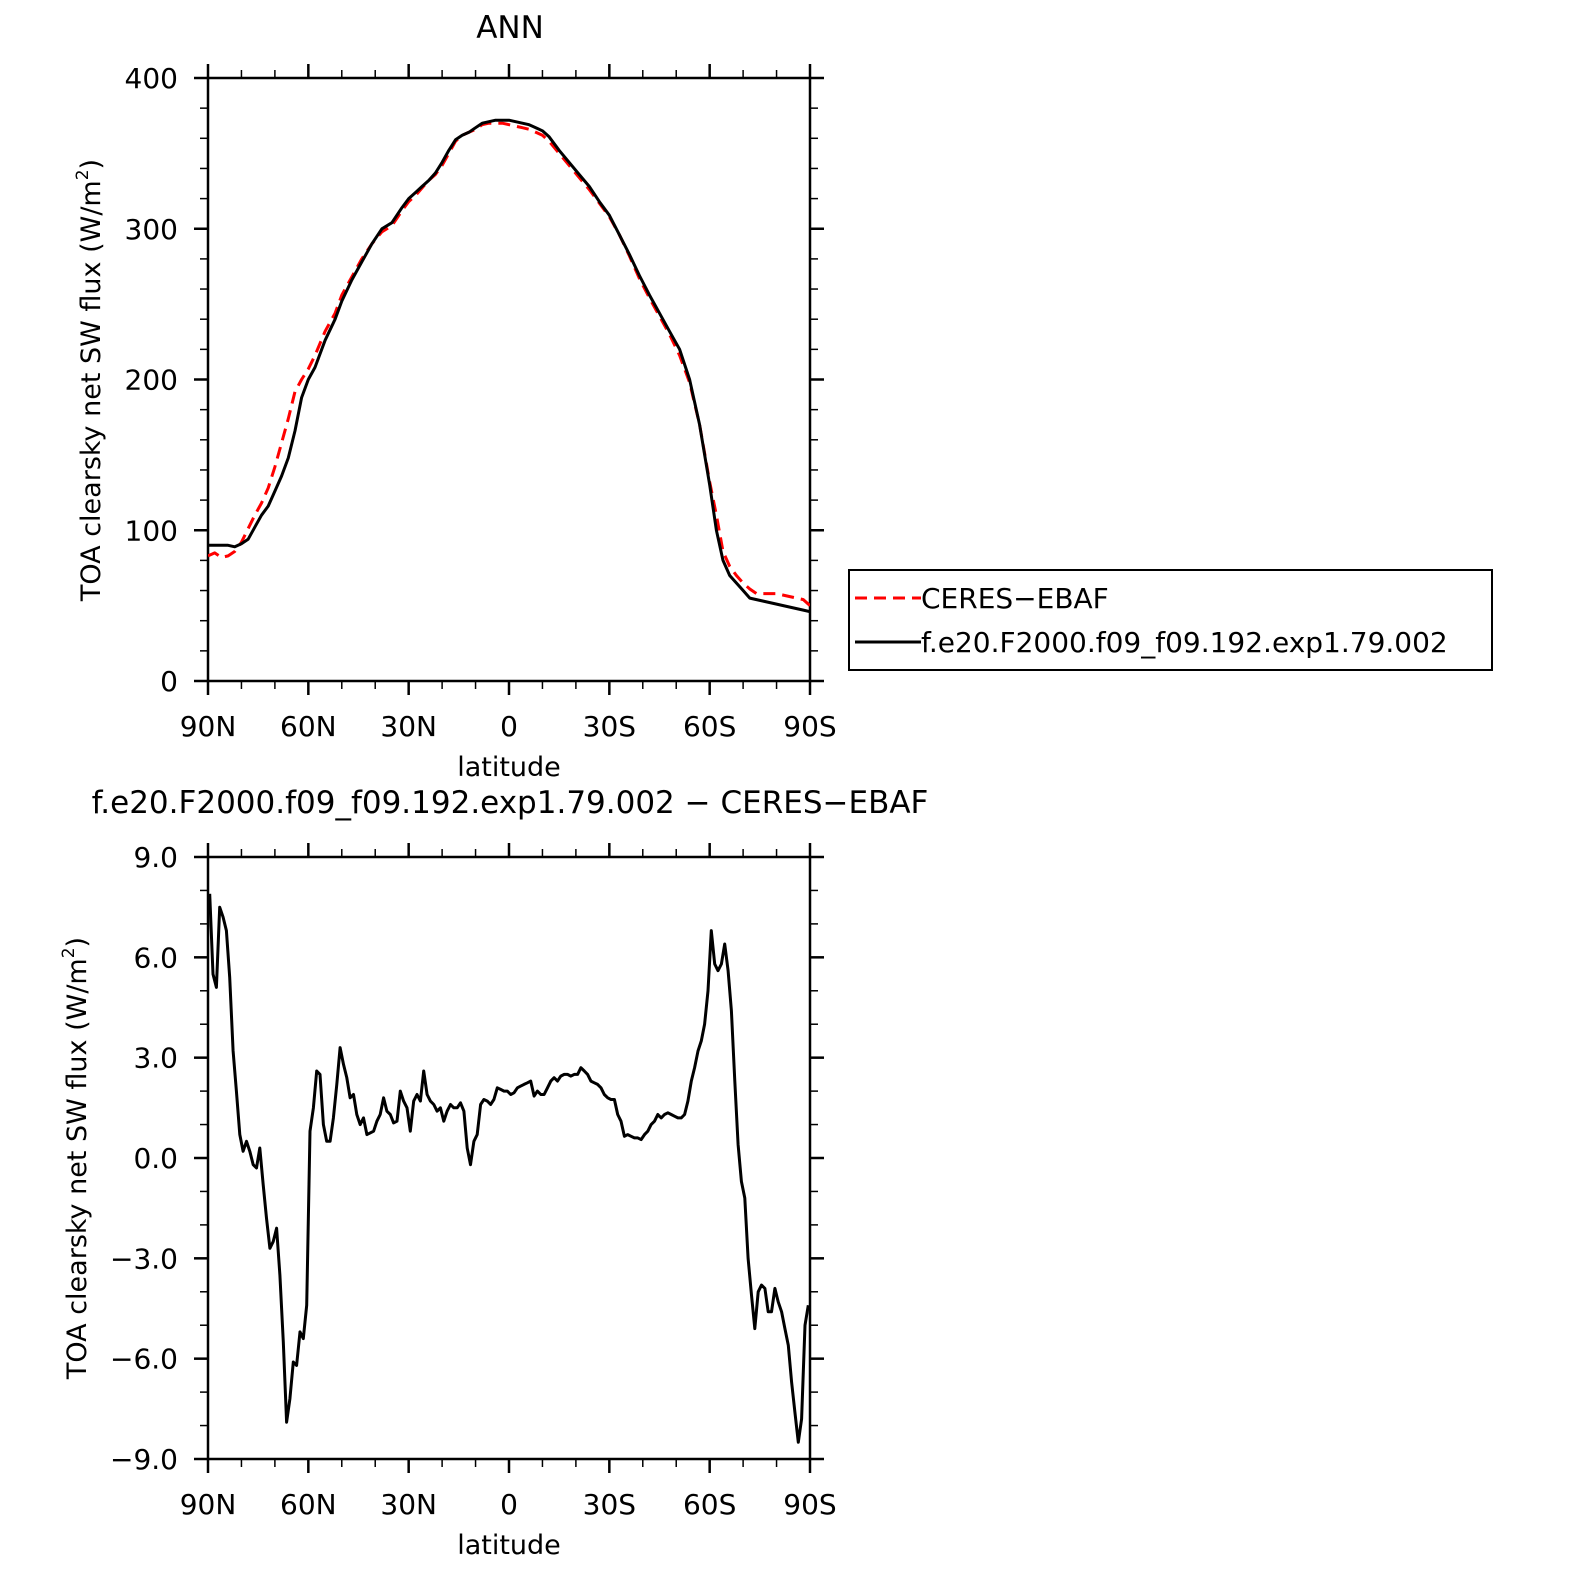  Describe the element at coordinates (155, 1158) in the screenshot. I see `y-tick-label: 0.0` at that location.